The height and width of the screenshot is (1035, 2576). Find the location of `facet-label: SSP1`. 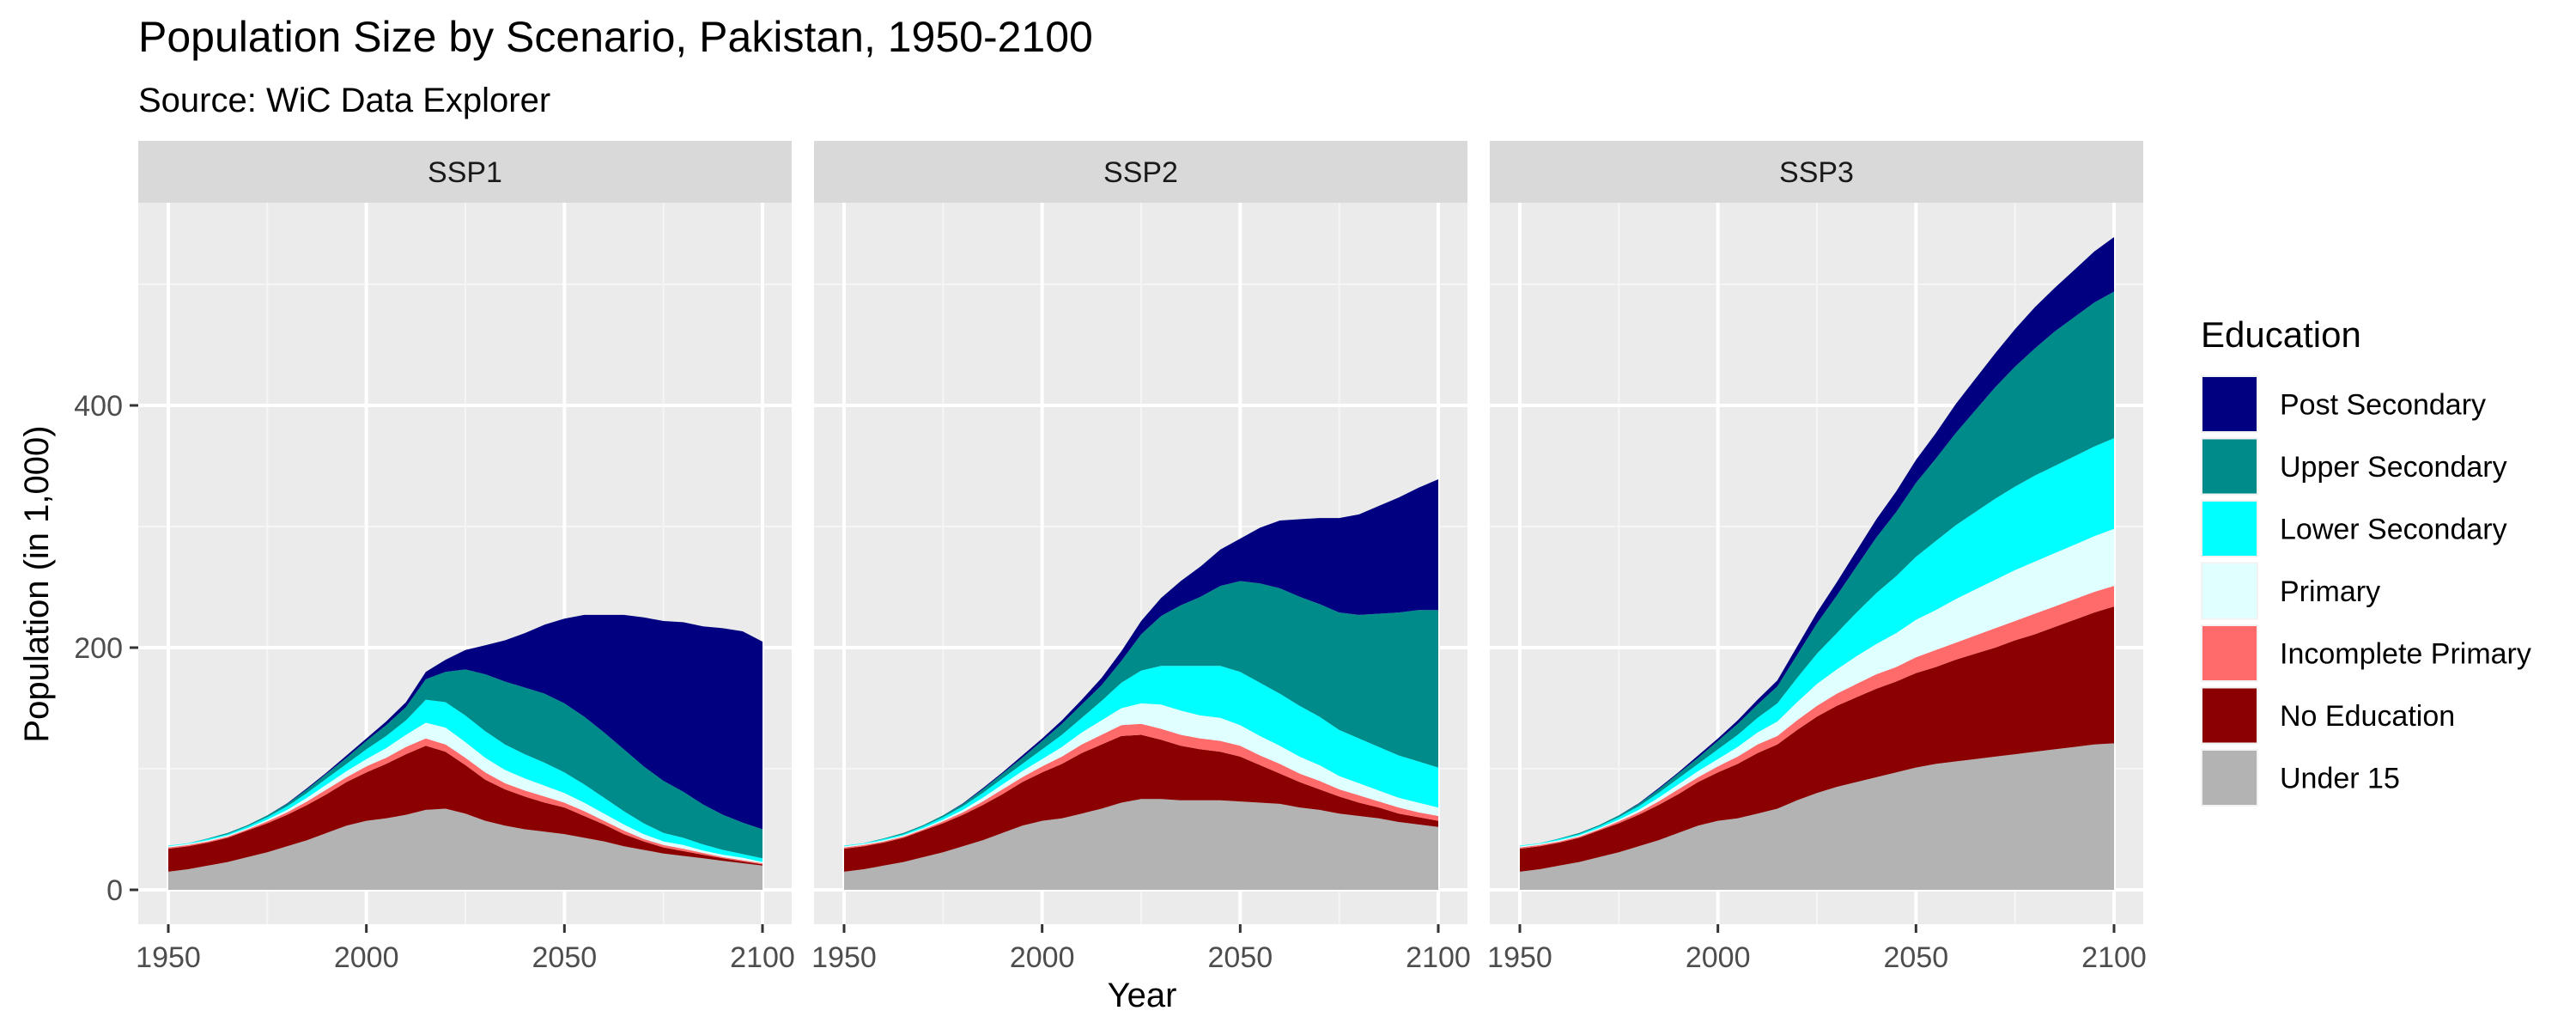

facet-label: SSP1 is located at coordinates (465, 172).